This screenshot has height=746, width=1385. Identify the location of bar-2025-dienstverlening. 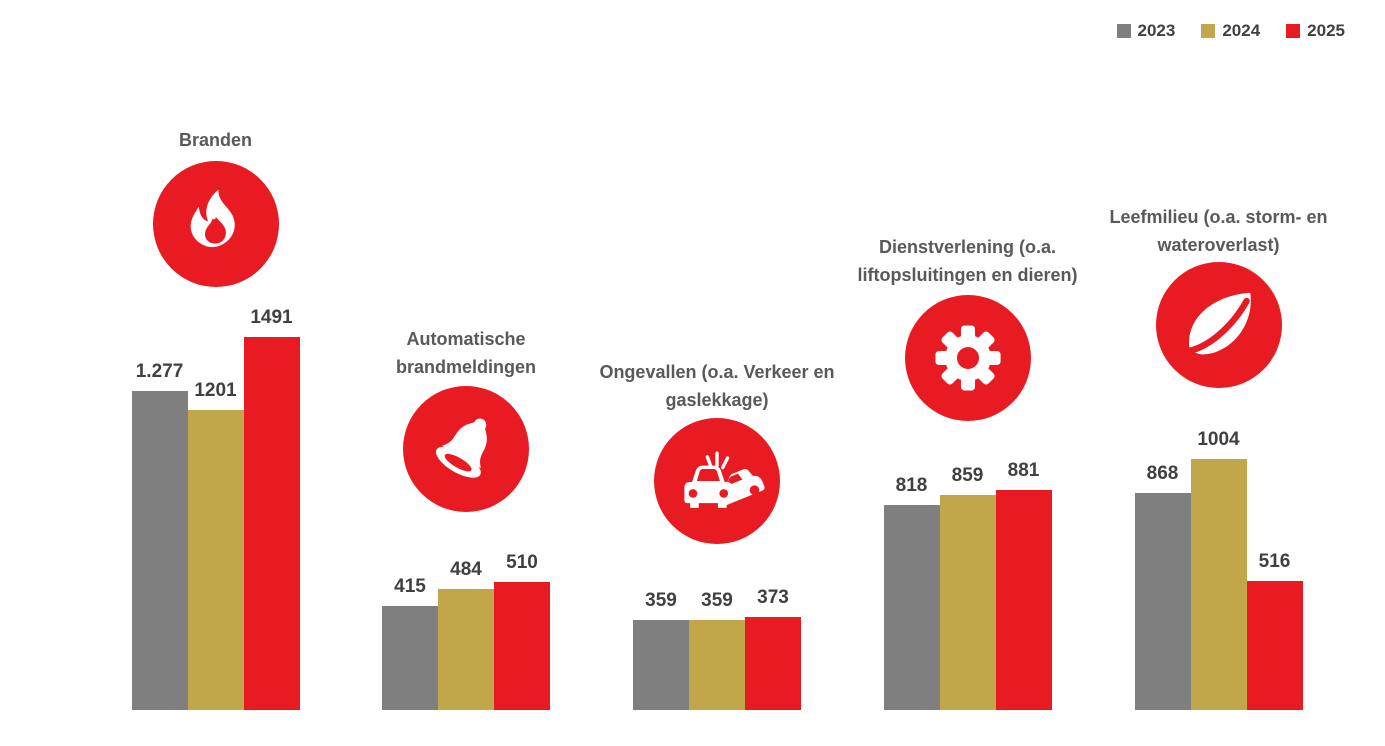
(1023, 600).